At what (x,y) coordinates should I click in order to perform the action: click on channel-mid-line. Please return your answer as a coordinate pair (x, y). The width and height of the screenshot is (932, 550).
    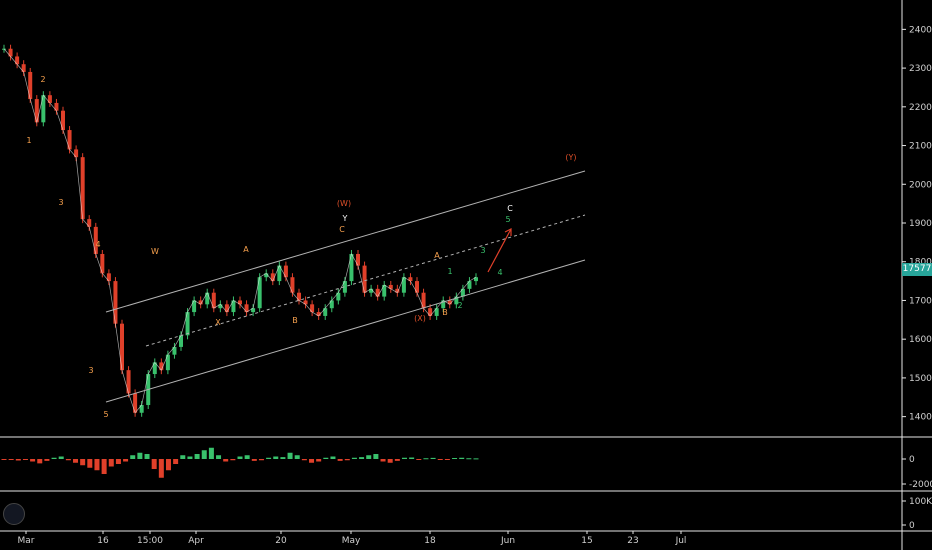
    Looking at the image, I should click on (365, 280).